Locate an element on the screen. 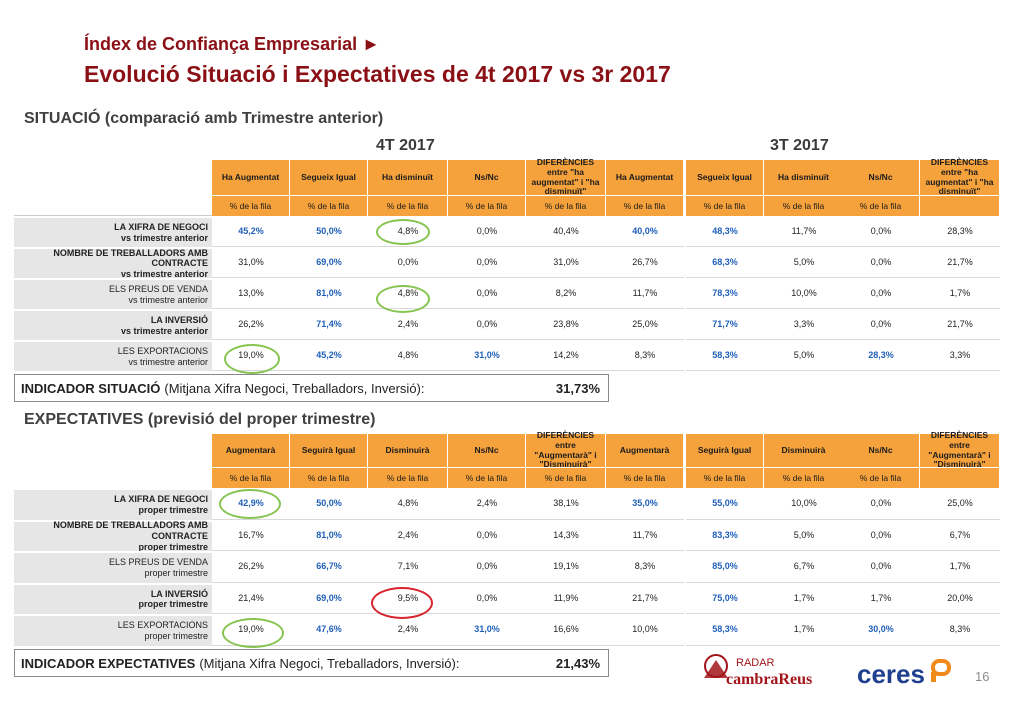  table-cell: 13,0% is located at coordinates (251, 293).